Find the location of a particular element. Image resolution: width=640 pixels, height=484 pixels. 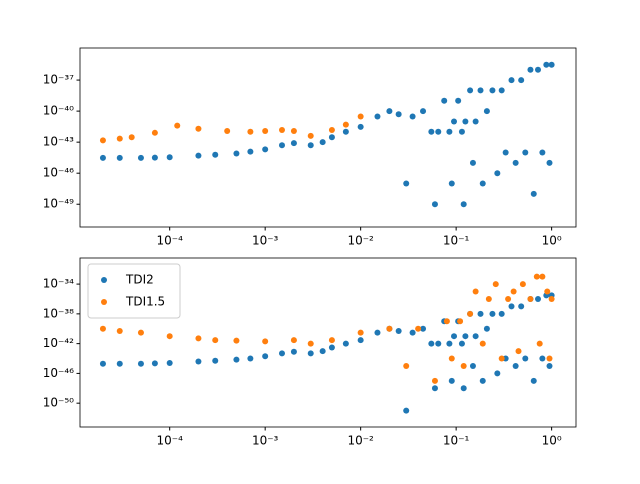

y-tick-label: 10⁻⁴⁰ is located at coordinates (58, 111).